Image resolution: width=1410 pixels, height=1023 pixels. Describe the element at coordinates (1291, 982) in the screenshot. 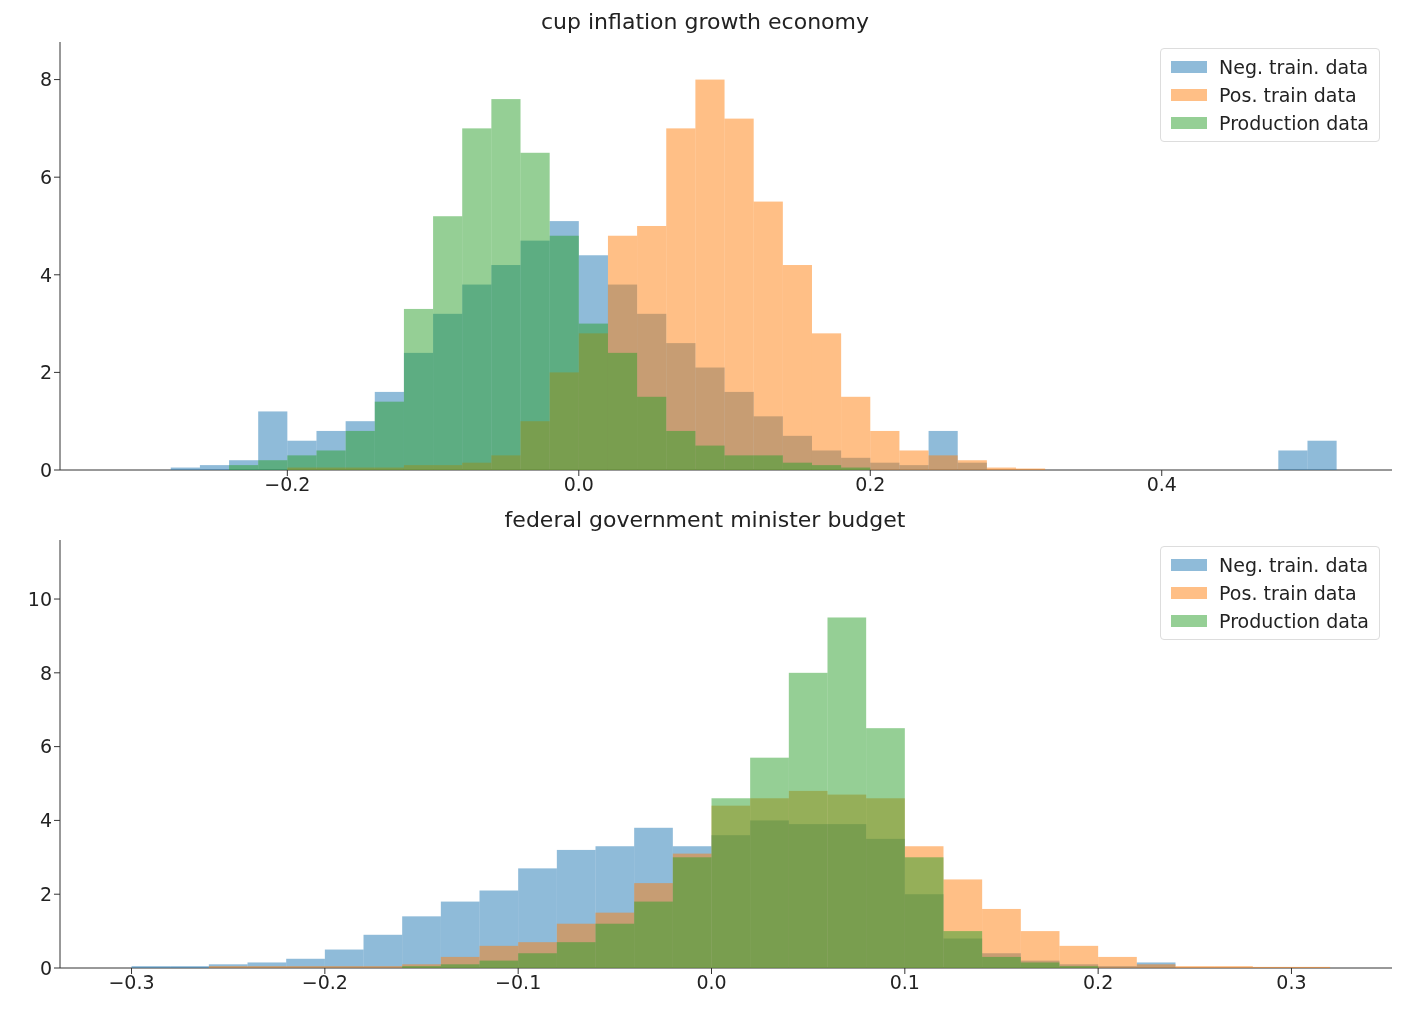

I see `x-tick-label: 0.3` at that location.